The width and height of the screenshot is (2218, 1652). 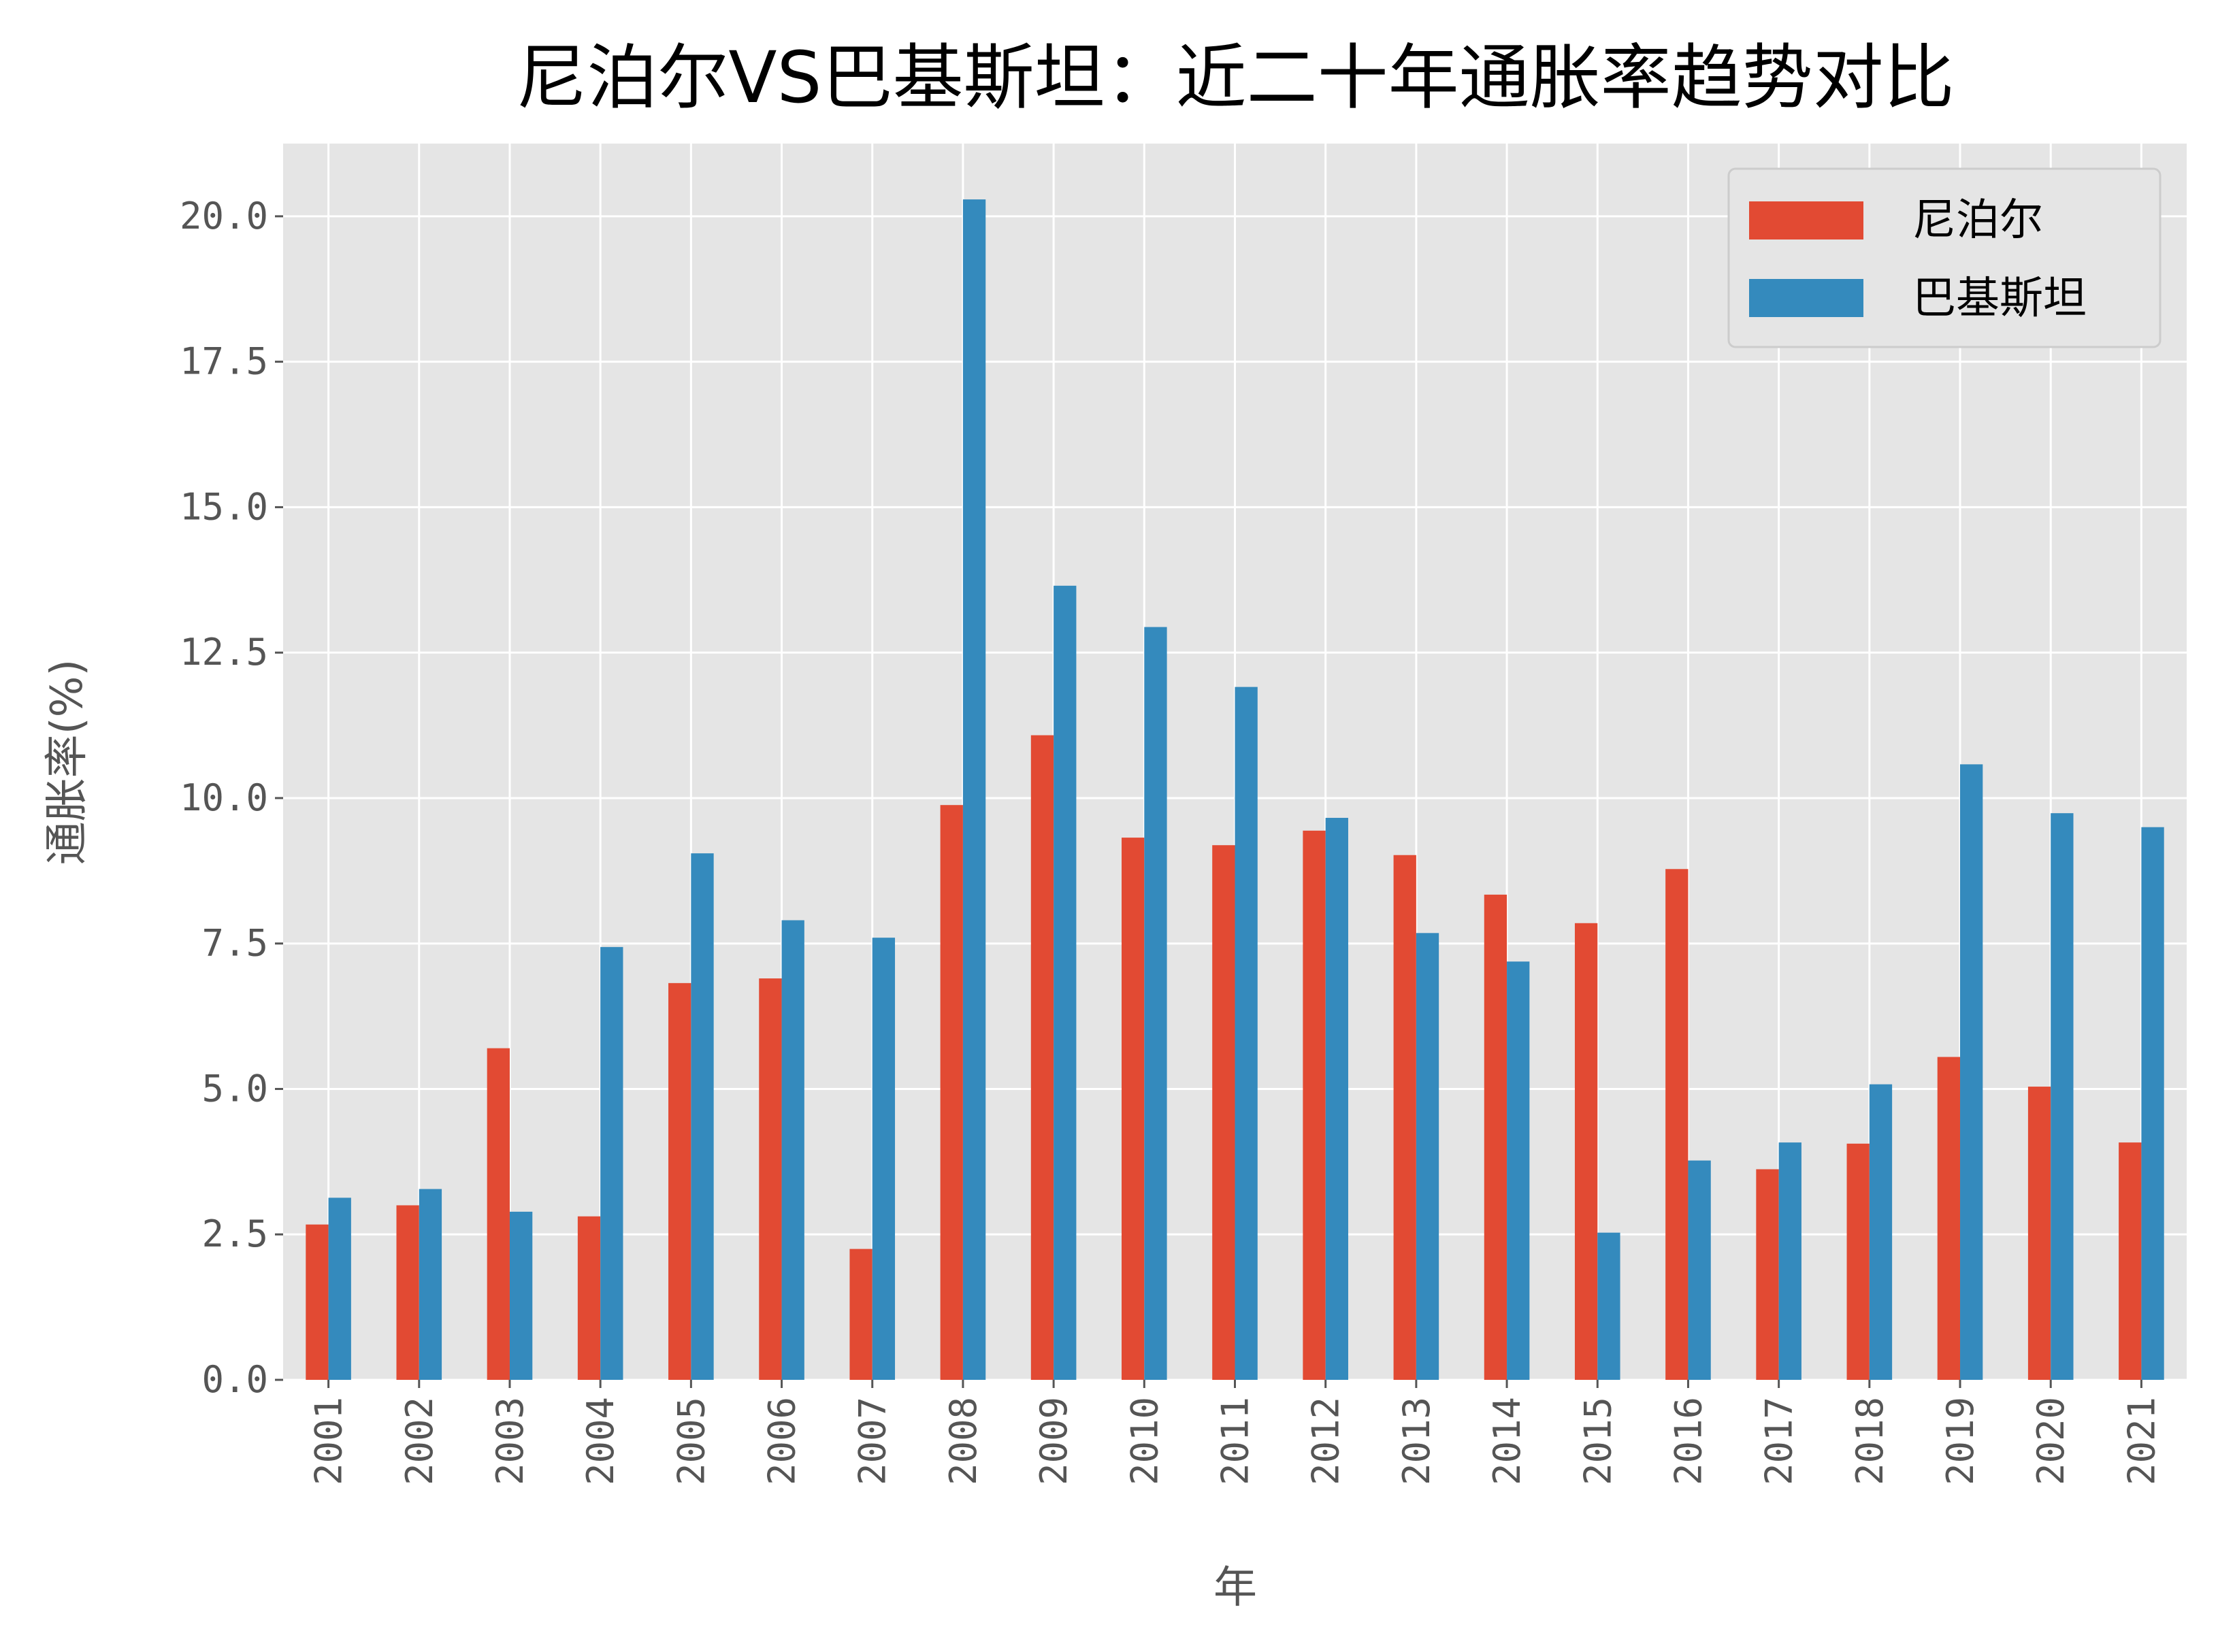 What do you see at coordinates (1416, 1441) in the screenshot?
I see `x-tick-label: 2013` at bounding box center [1416, 1441].